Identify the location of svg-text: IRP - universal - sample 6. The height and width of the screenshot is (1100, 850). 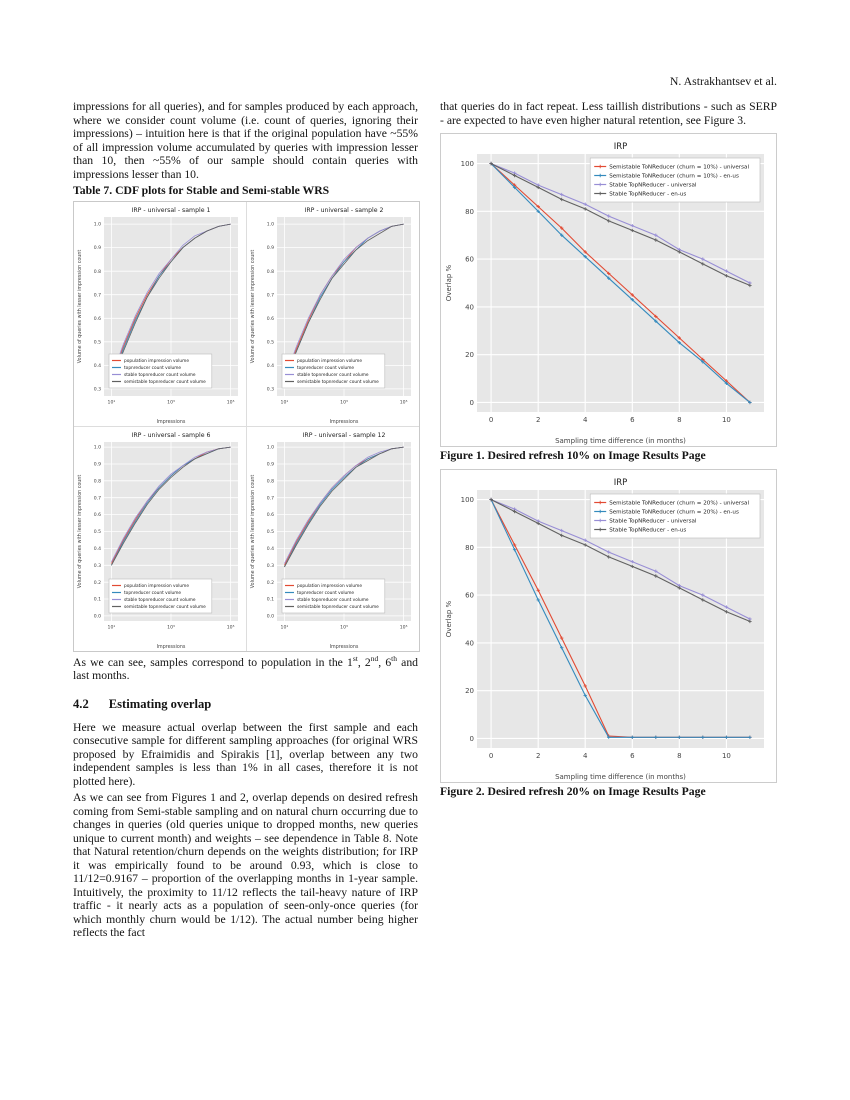
(171, 435).